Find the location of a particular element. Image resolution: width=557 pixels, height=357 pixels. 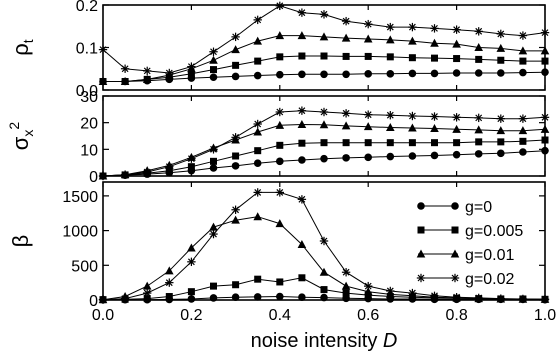

legend-label: g=0.005 is located at coordinates (494, 231).